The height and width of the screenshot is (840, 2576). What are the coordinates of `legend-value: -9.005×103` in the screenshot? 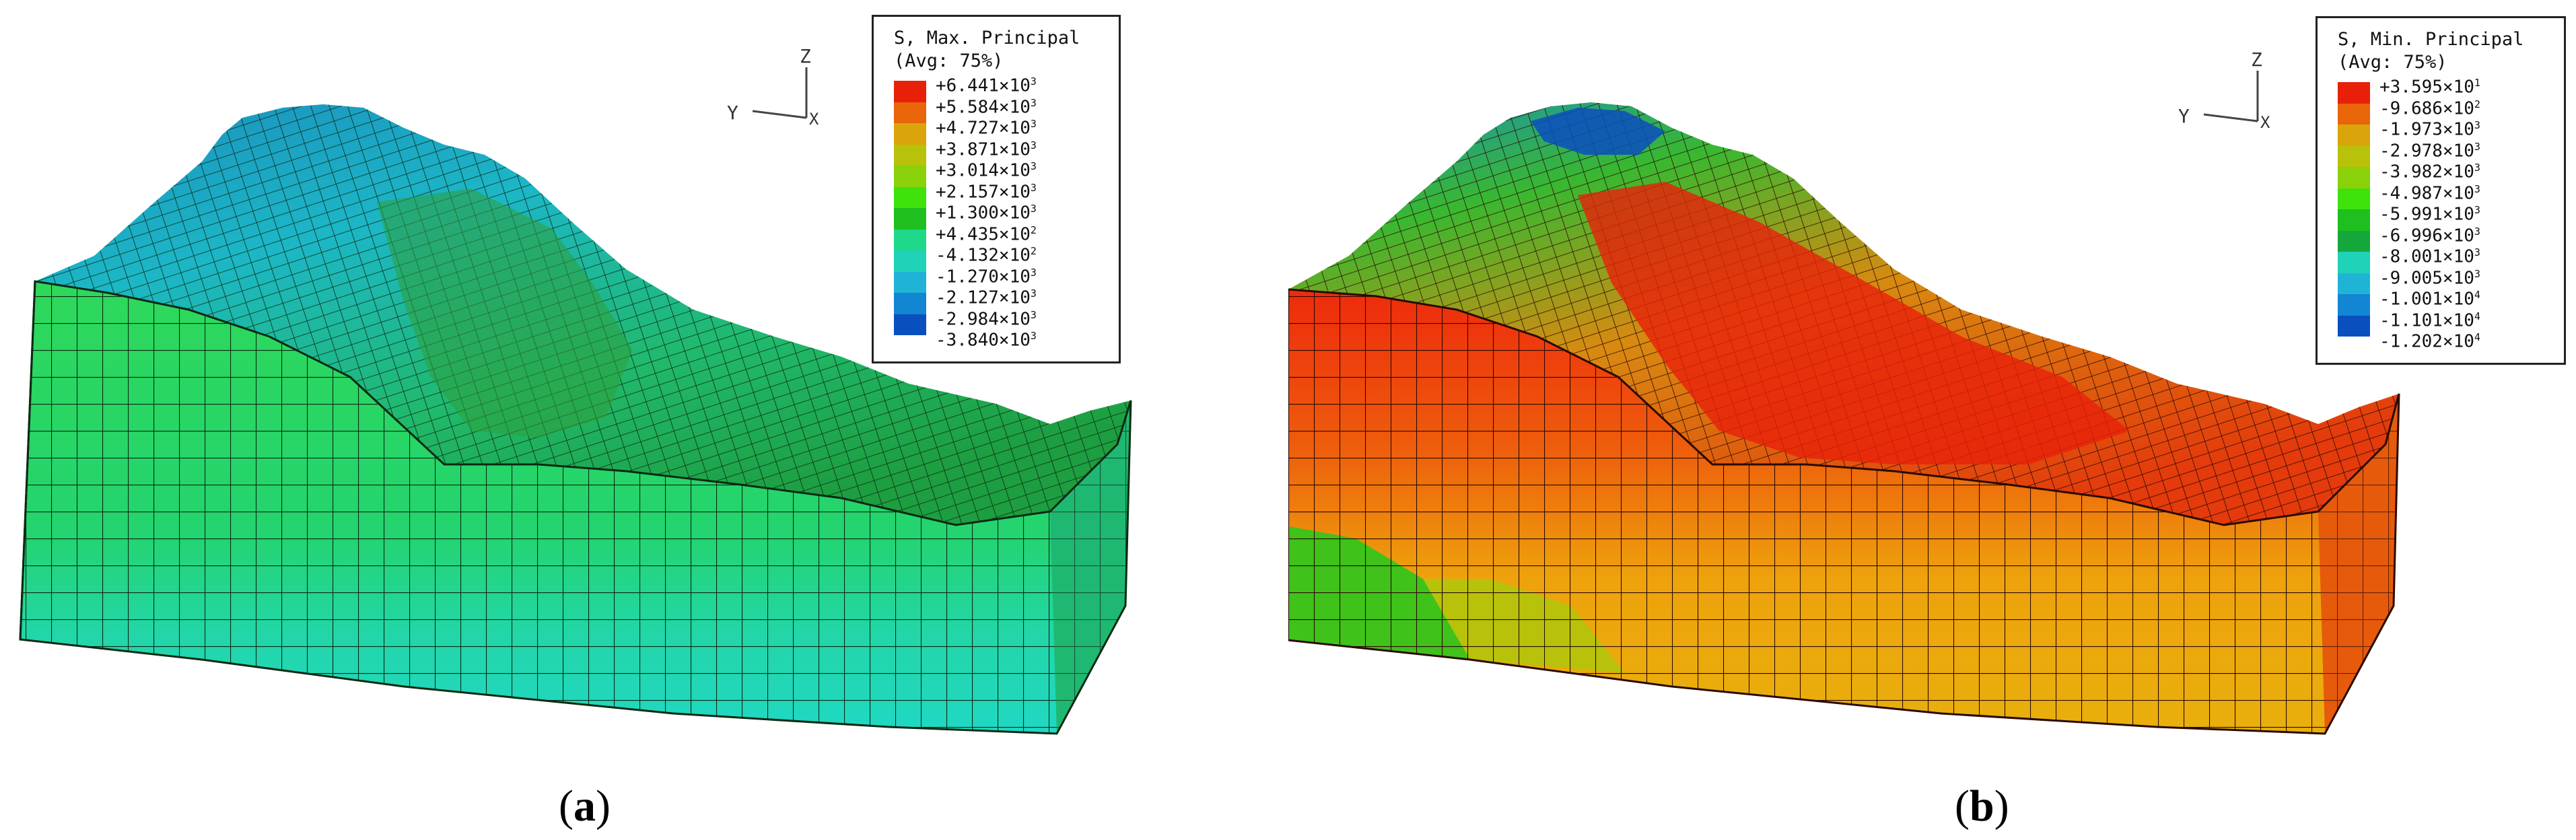 It's located at (2429, 278).